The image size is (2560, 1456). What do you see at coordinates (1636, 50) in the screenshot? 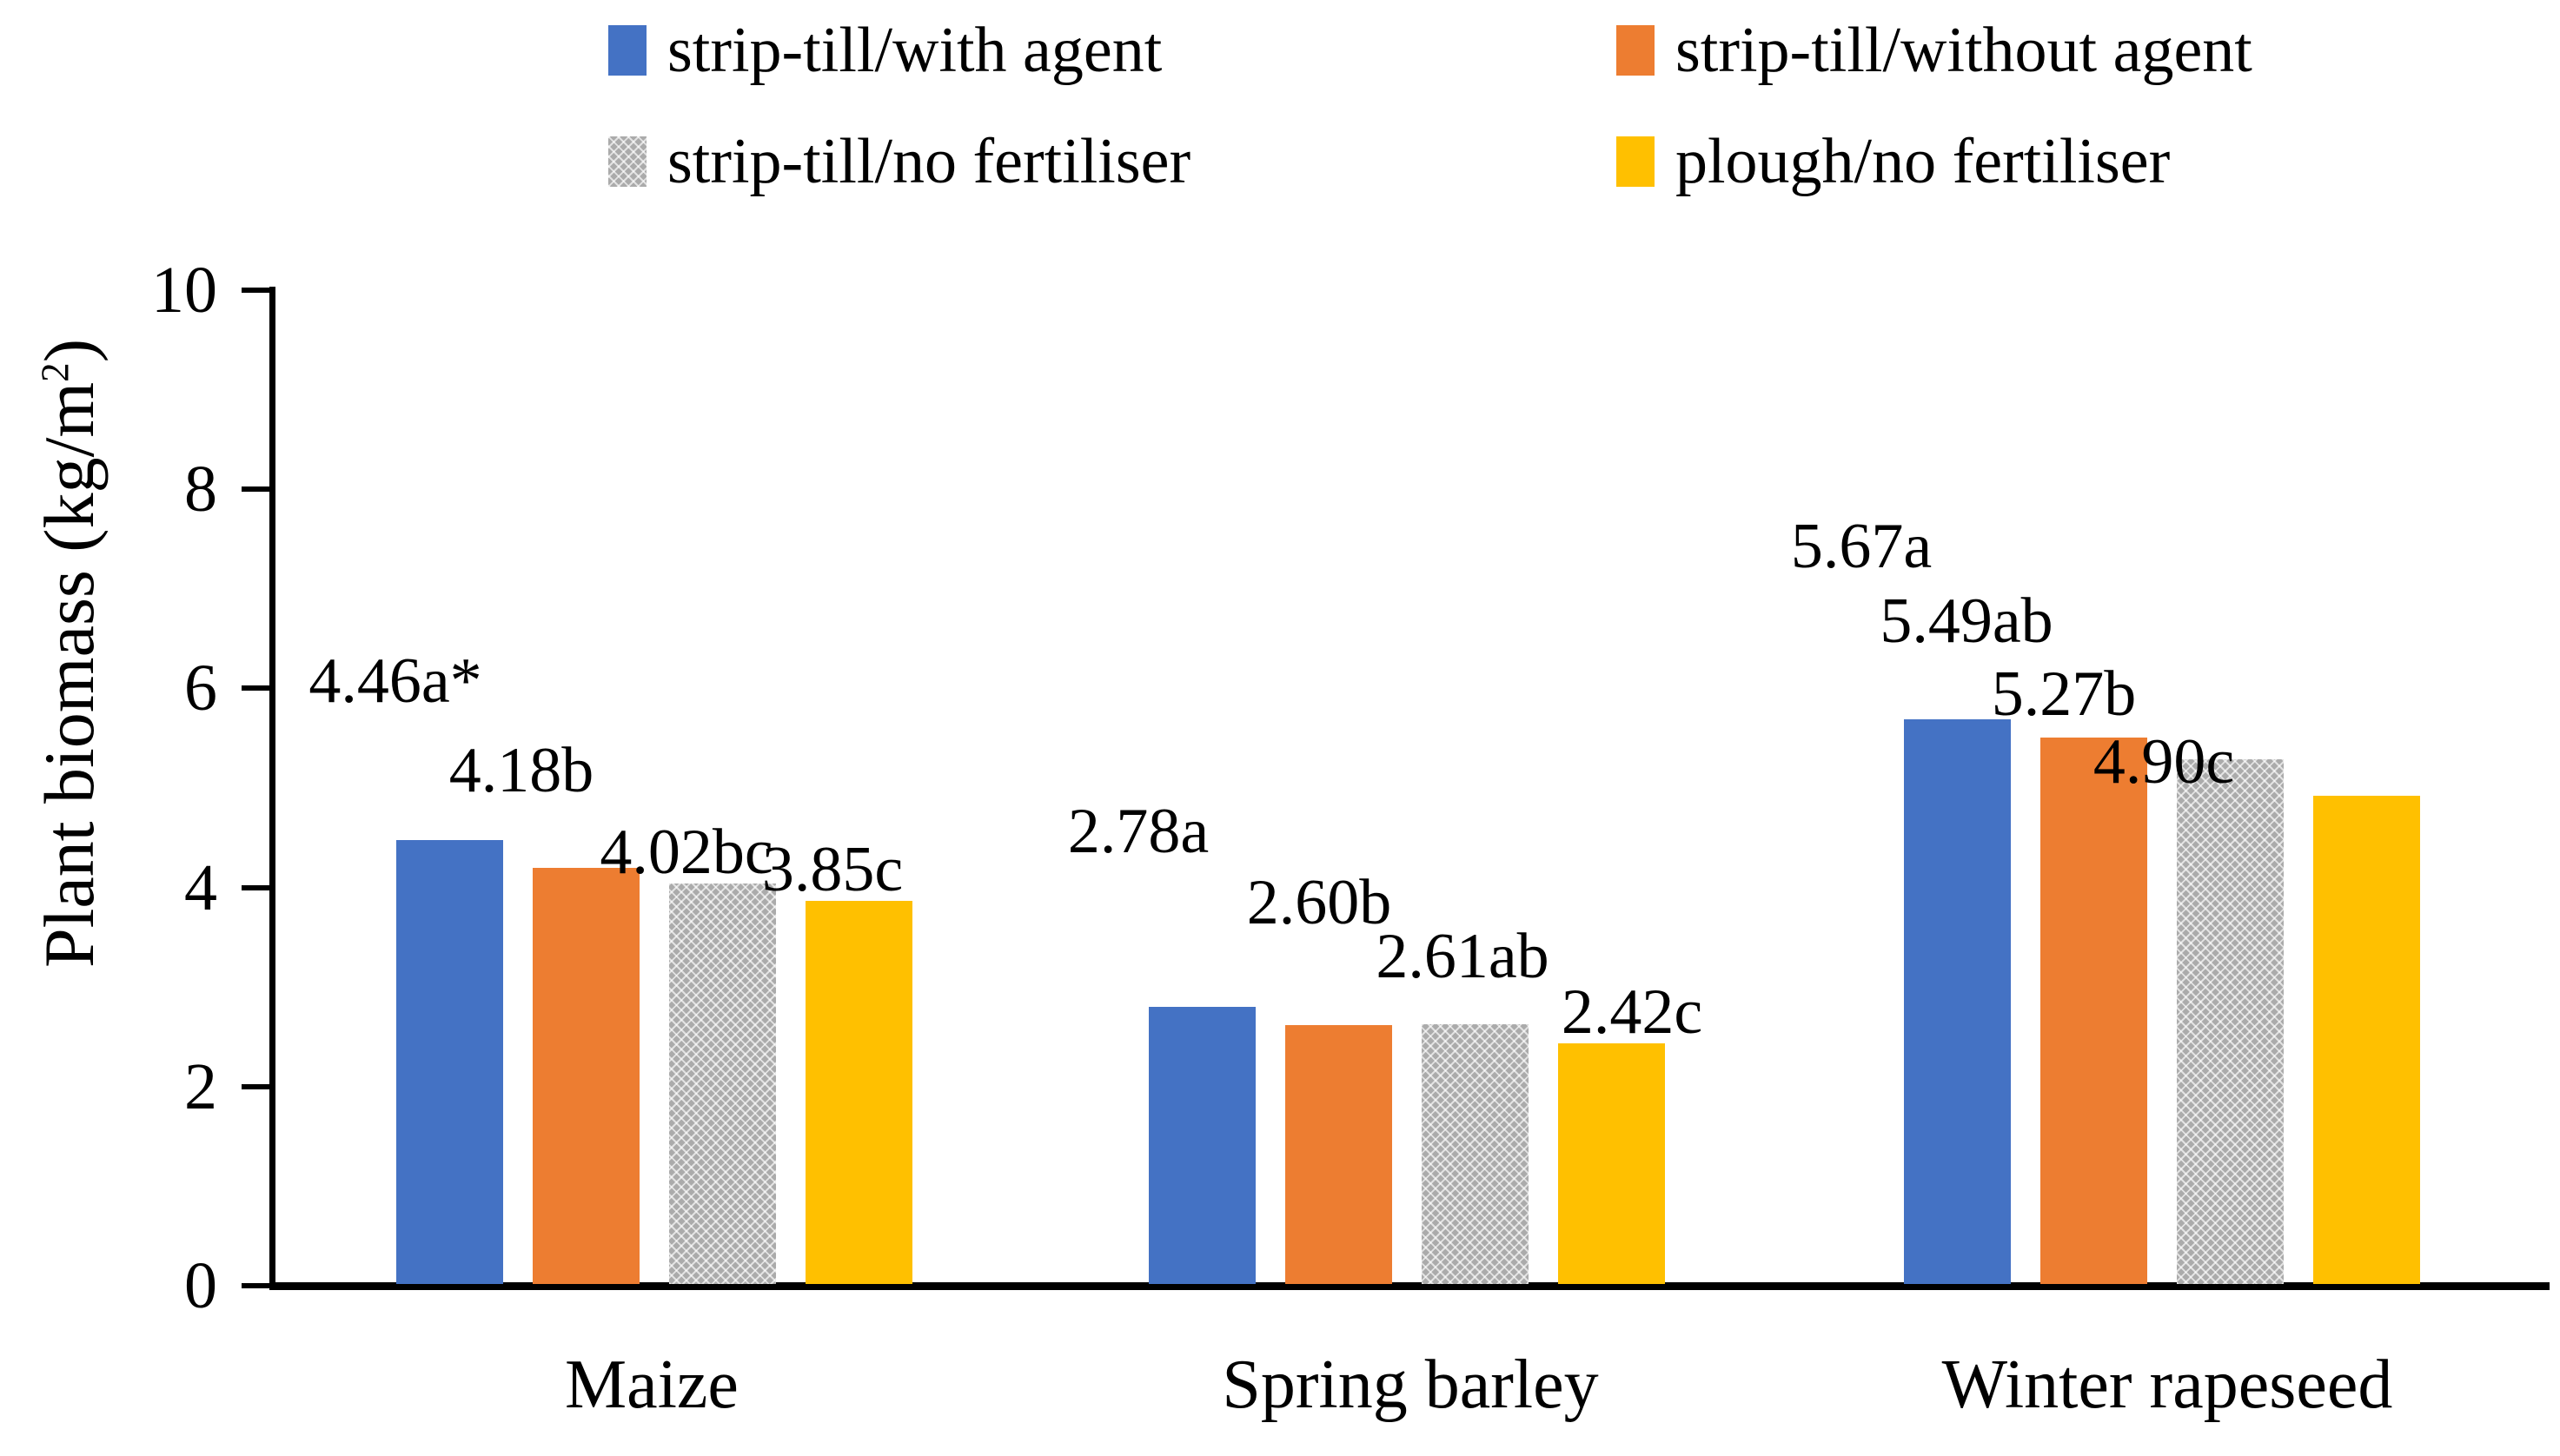
I see `legend-swatch-strip-till-without-agent` at bounding box center [1636, 50].